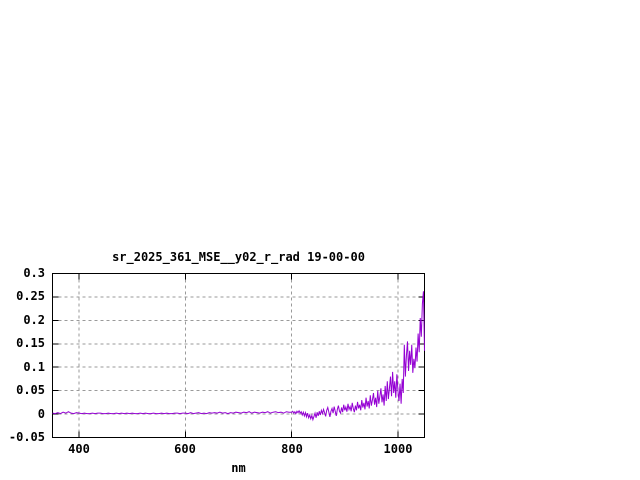  Describe the element at coordinates (30, 296) in the screenshot. I see `y-tick-label: 0.25` at that location.